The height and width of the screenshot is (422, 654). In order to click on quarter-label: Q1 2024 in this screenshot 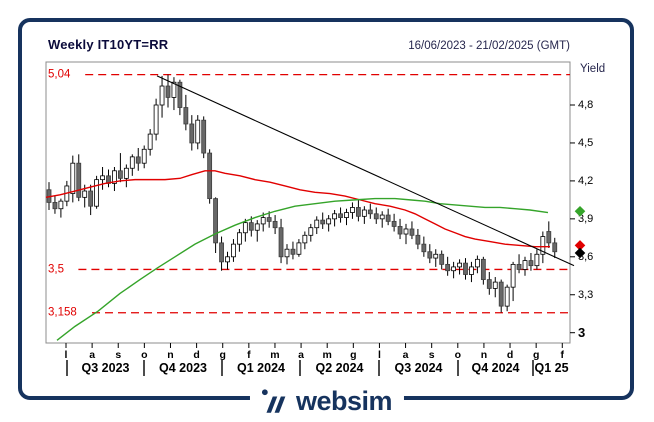, I will do `click(261, 368)`.